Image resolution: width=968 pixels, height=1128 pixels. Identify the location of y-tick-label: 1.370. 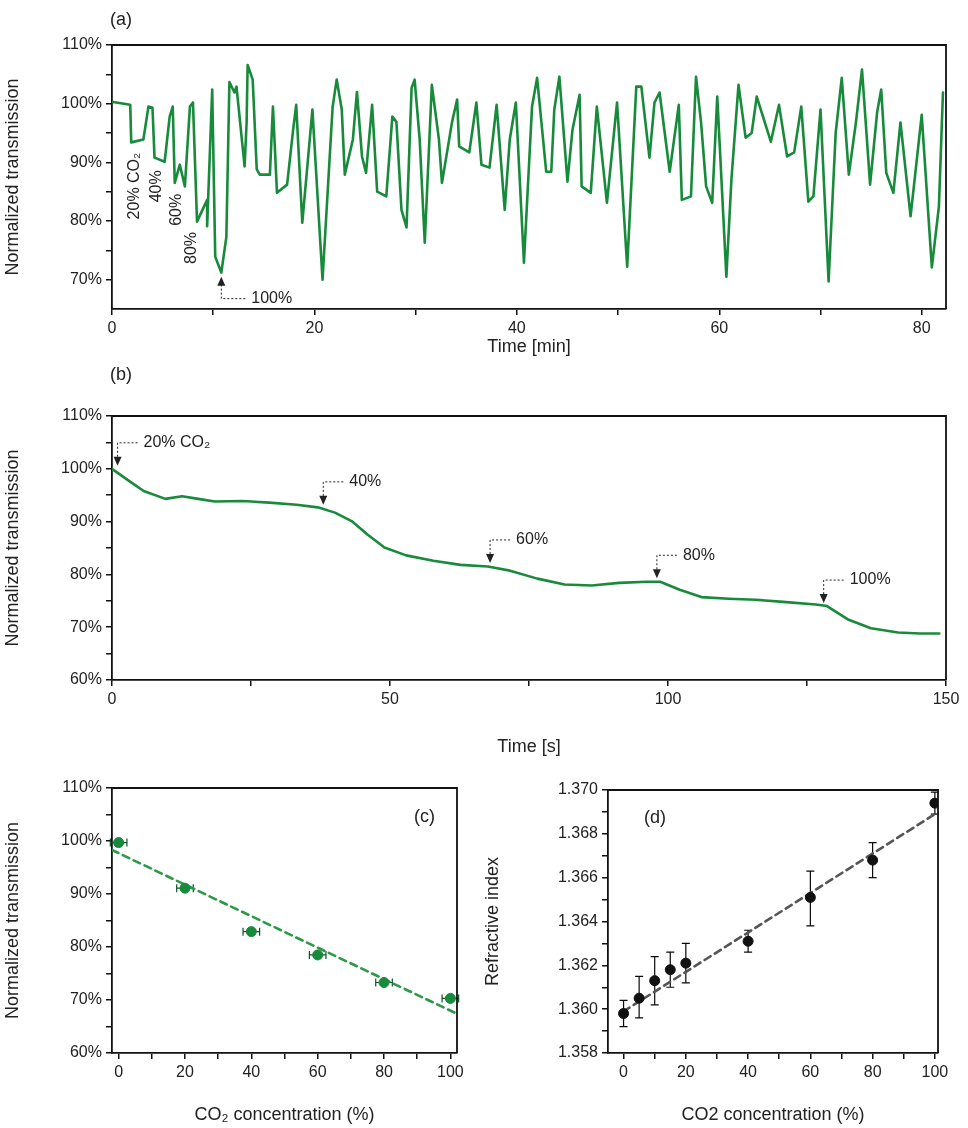
(578, 789).